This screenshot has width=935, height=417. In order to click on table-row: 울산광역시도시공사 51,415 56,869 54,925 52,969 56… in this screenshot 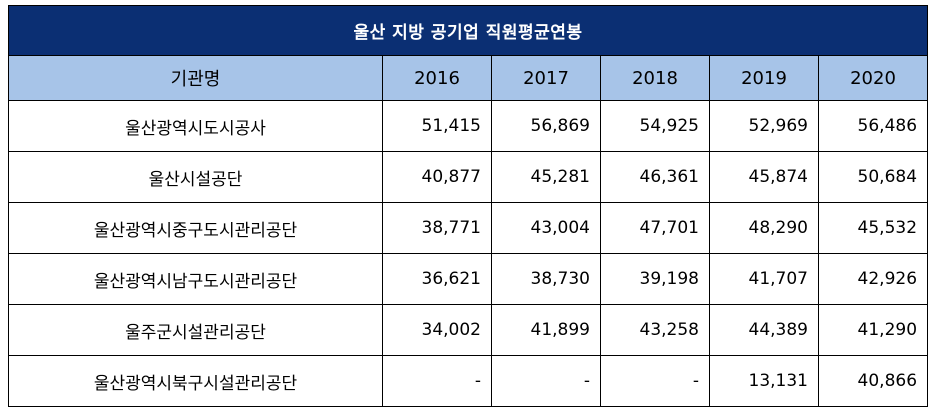, I will do `click(468, 126)`.